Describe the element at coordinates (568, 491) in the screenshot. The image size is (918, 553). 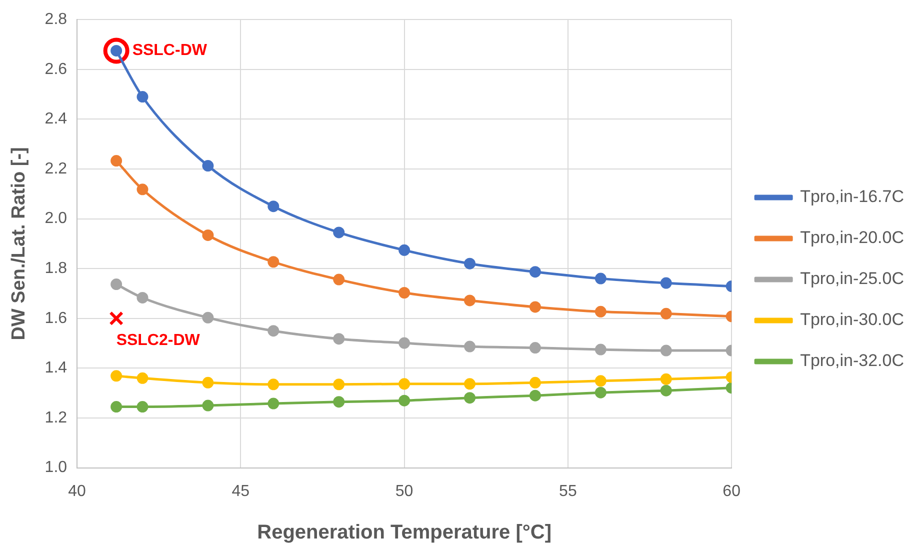
I see `x-tick-label: 55` at that location.